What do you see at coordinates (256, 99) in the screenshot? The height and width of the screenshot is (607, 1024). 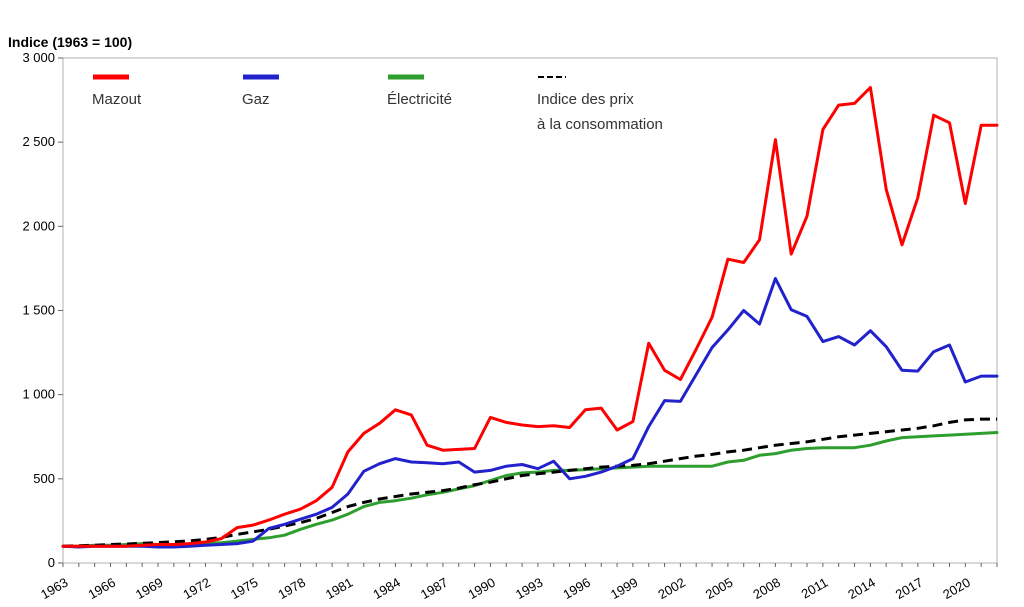 I see `legend-label-2: Gaz` at bounding box center [256, 99].